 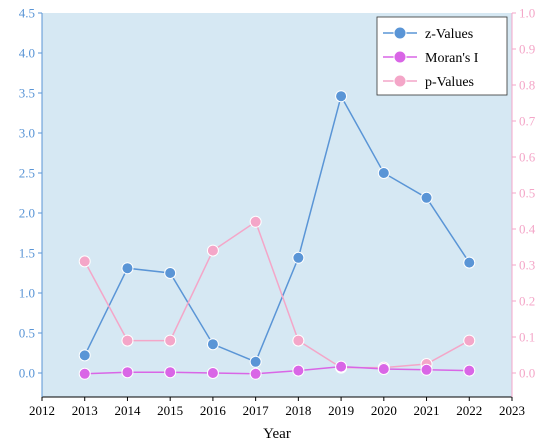 What do you see at coordinates (27, 133) in the screenshot?
I see `left-tick-label: 3.0` at bounding box center [27, 133].